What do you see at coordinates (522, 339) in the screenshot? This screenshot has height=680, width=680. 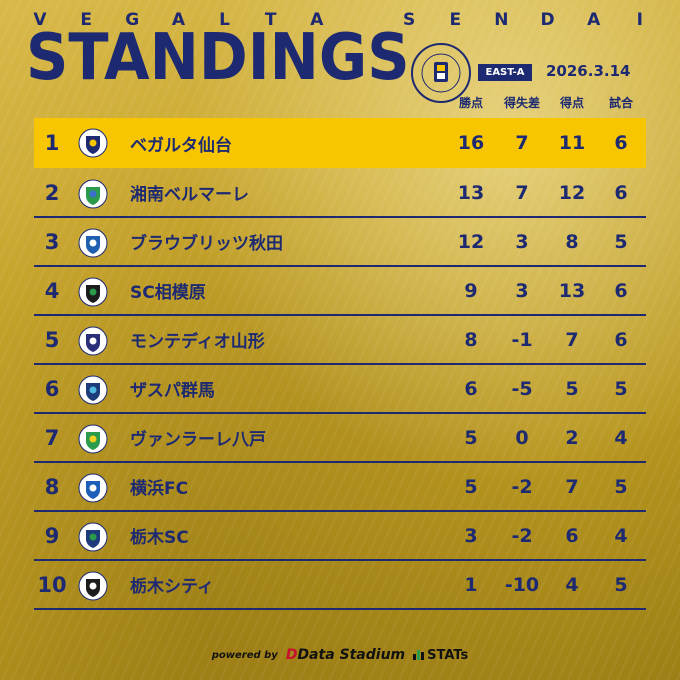 I see `goal-diff-value: -1` at bounding box center [522, 339].